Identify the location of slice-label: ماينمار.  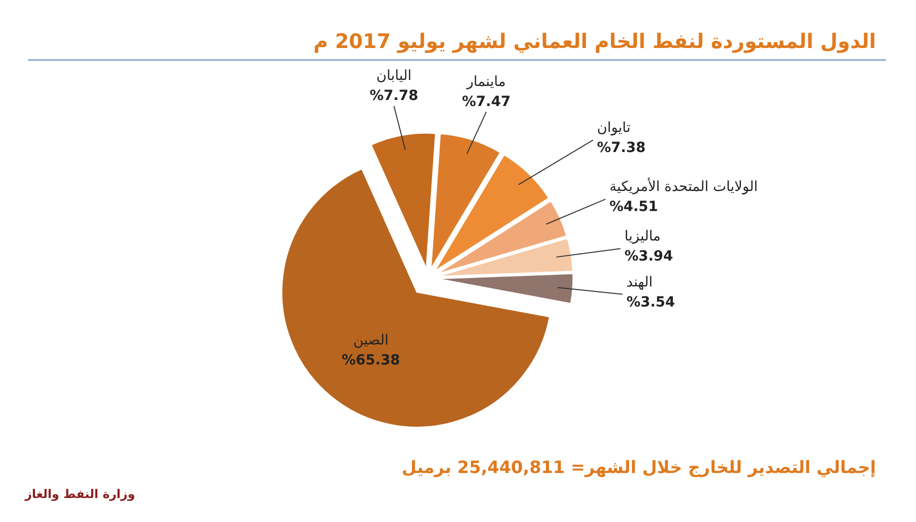
(486, 82).